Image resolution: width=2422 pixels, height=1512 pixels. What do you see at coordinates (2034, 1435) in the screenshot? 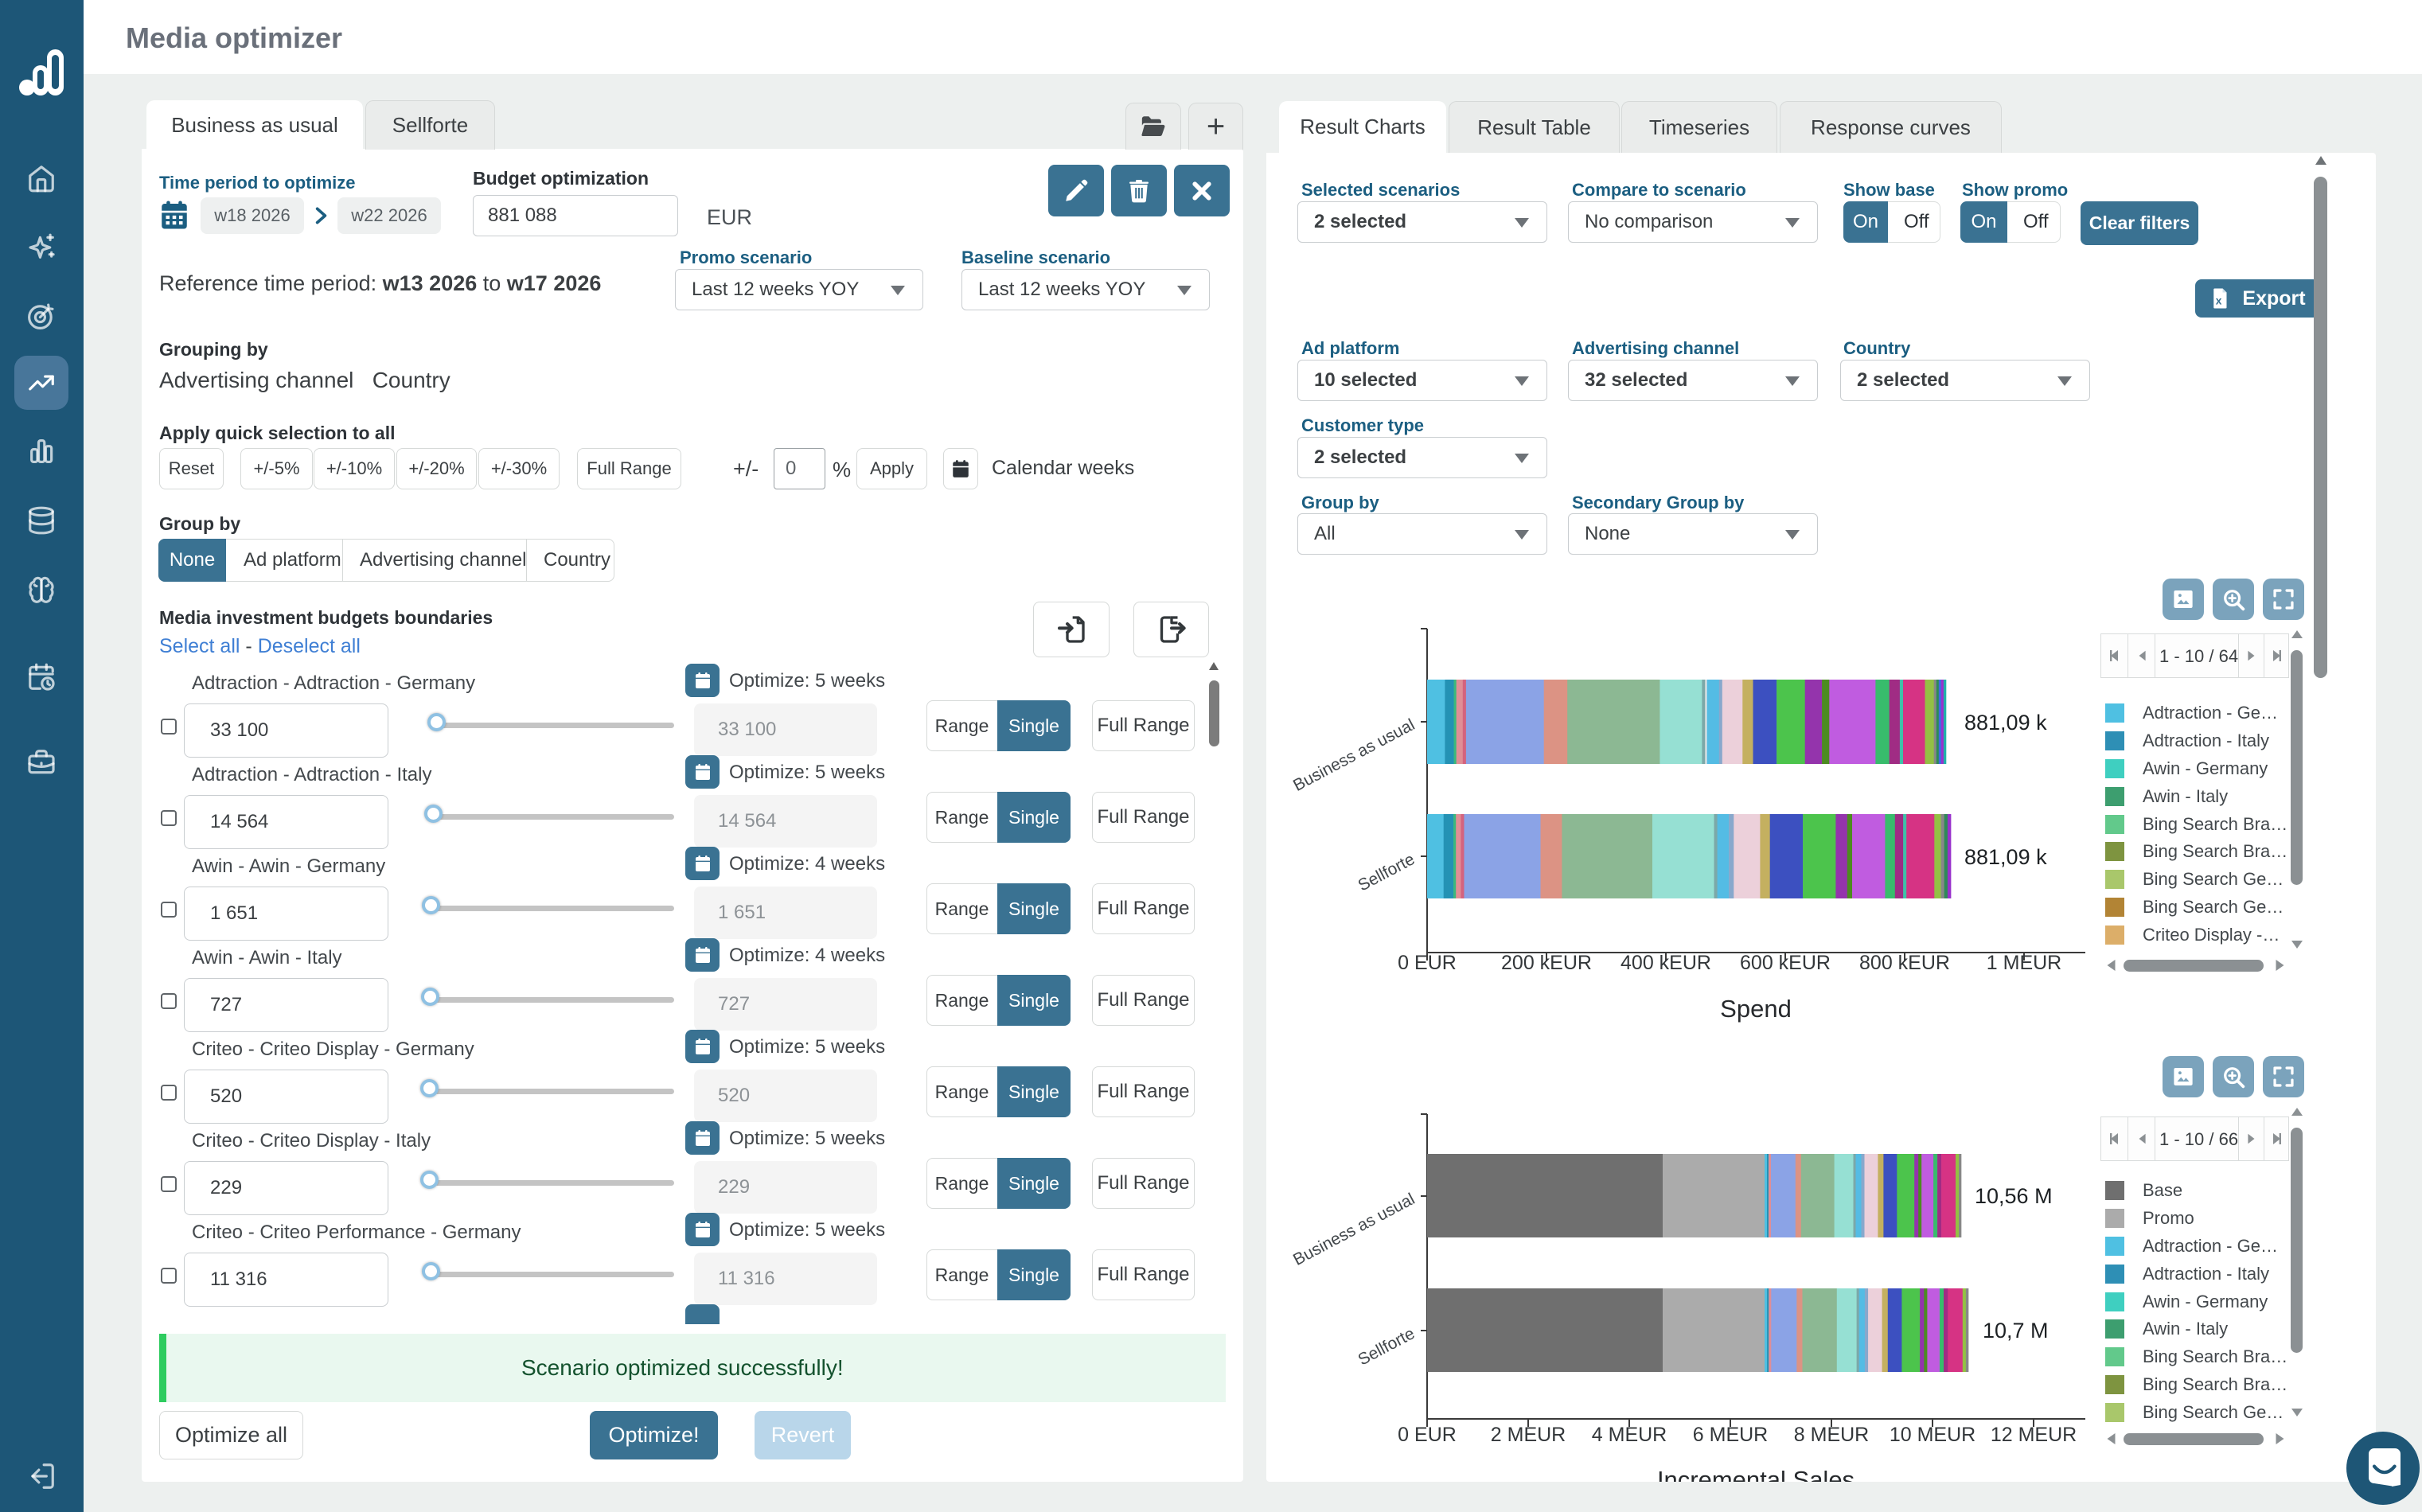
I see `svg-text: 12 MEUR` at bounding box center [2034, 1435].